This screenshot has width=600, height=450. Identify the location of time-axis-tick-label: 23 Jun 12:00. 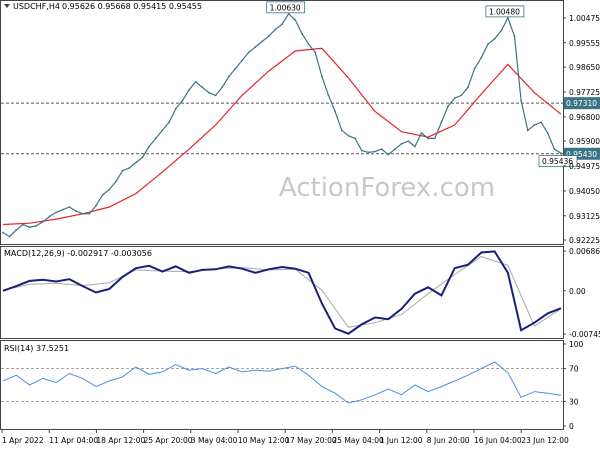
(545, 440).